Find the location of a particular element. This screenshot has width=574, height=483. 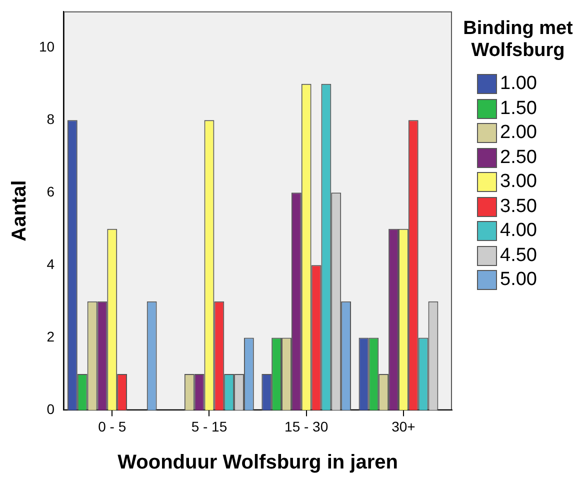

legend-label: 2.00 is located at coordinates (518, 133).